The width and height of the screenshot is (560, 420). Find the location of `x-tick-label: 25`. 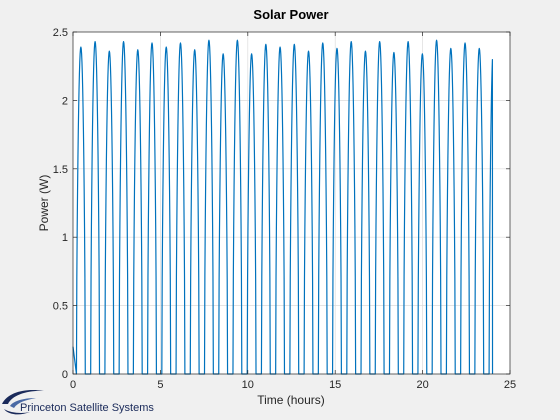

x-tick-label: 25 is located at coordinates (510, 385).